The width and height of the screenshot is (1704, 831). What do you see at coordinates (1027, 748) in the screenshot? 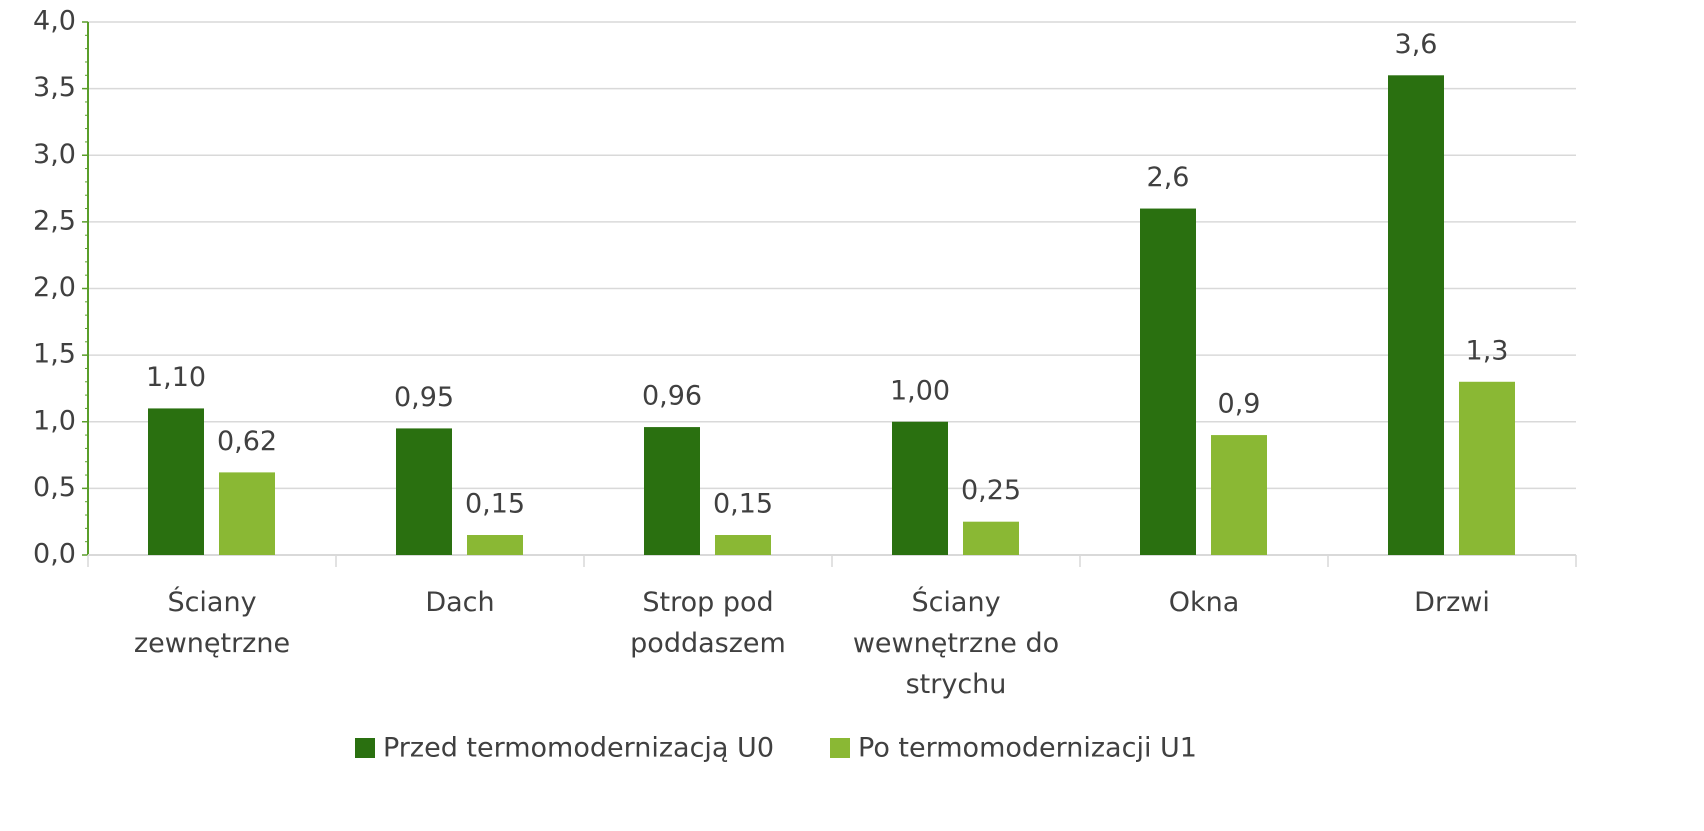
I see `legend-label: Po termomodernizacji U1` at bounding box center [1027, 748].